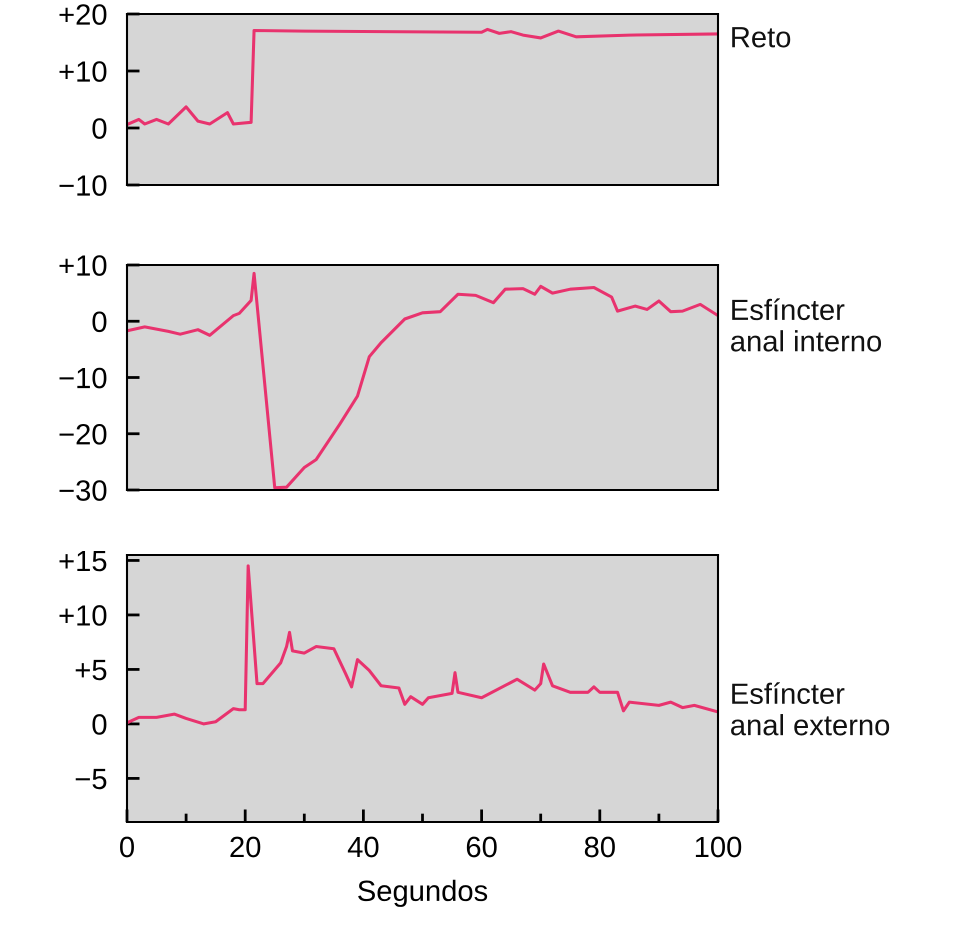 The width and height of the screenshot is (970, 944). I want to click on y-tick-label: −20, so click(83, 434).